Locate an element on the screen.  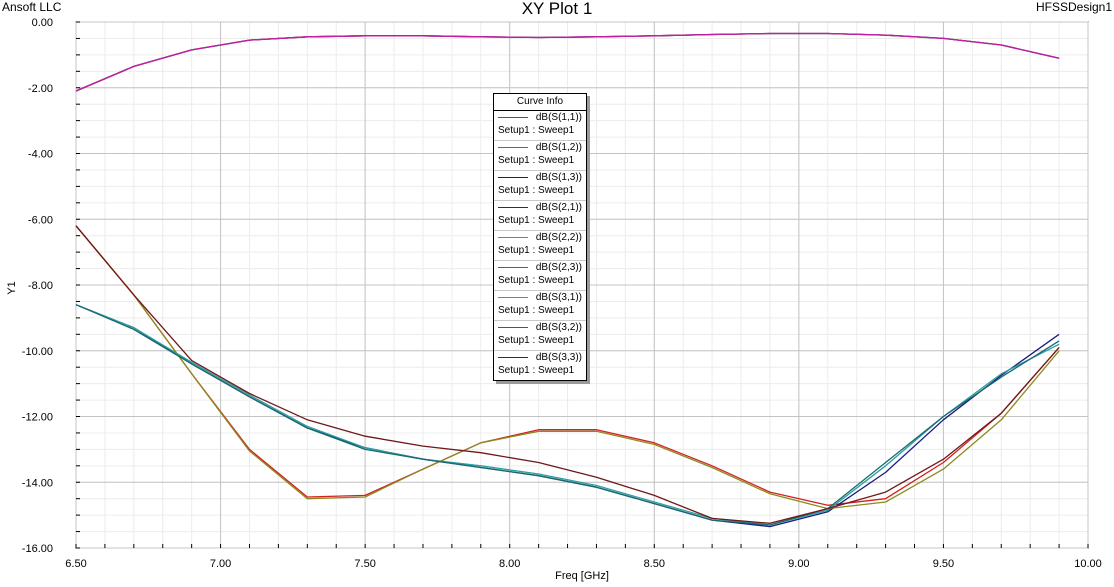
legend-item: dB(S(1,1)) Setup1 : Sweep1 is located at coordinates (540, 126).